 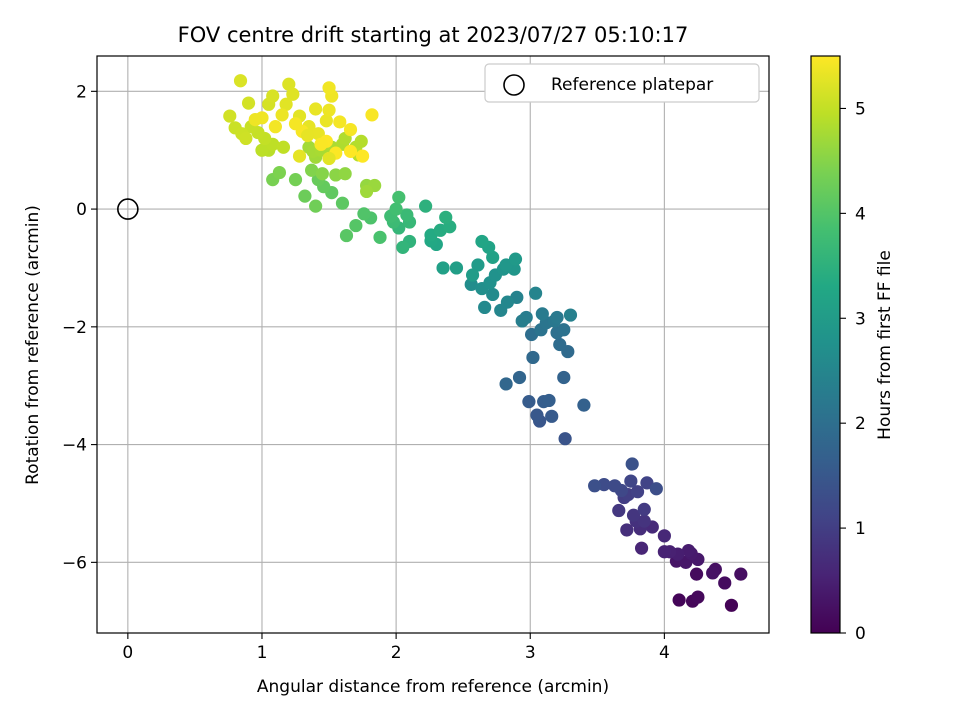 I want to click on colorbar-gradient, so click(x=825, y=344).